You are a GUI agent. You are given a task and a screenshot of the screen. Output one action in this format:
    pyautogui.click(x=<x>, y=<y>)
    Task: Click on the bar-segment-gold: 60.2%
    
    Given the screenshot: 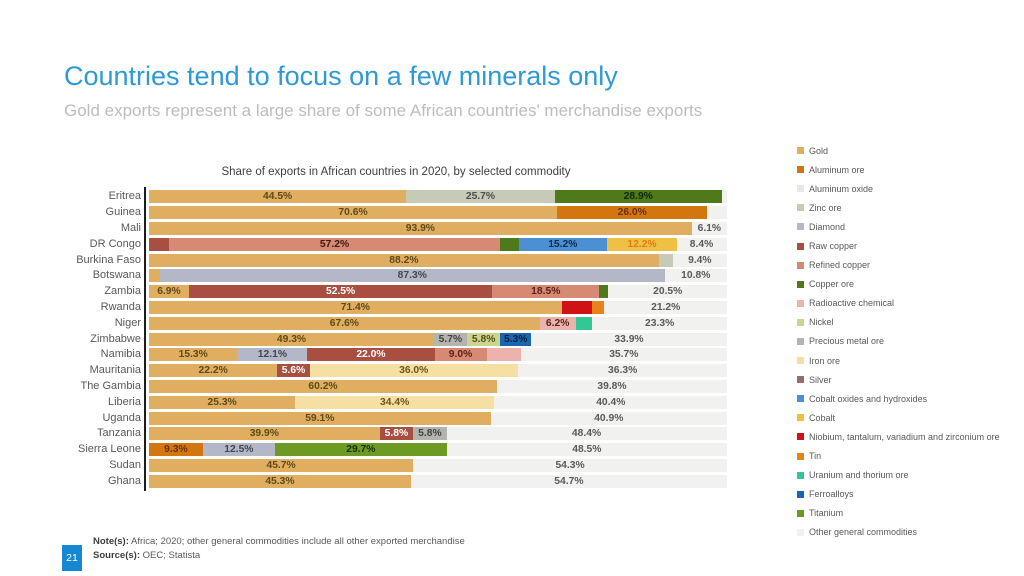 What is the action you would take?
    pyautogui.click(x=323, y=386)
    